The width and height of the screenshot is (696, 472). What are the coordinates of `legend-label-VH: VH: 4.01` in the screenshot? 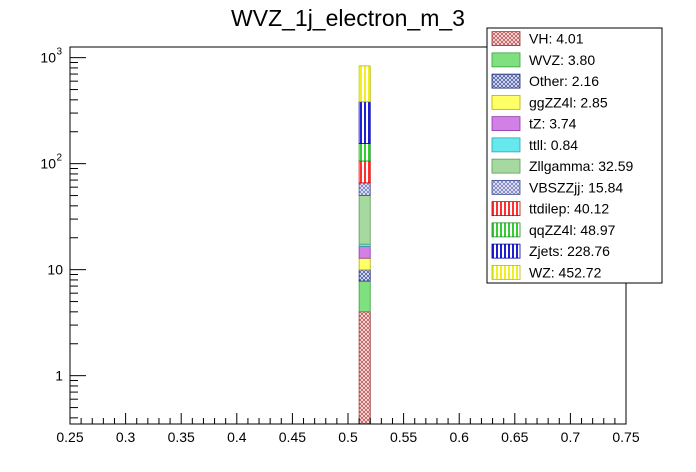 It's located at (556, 39).